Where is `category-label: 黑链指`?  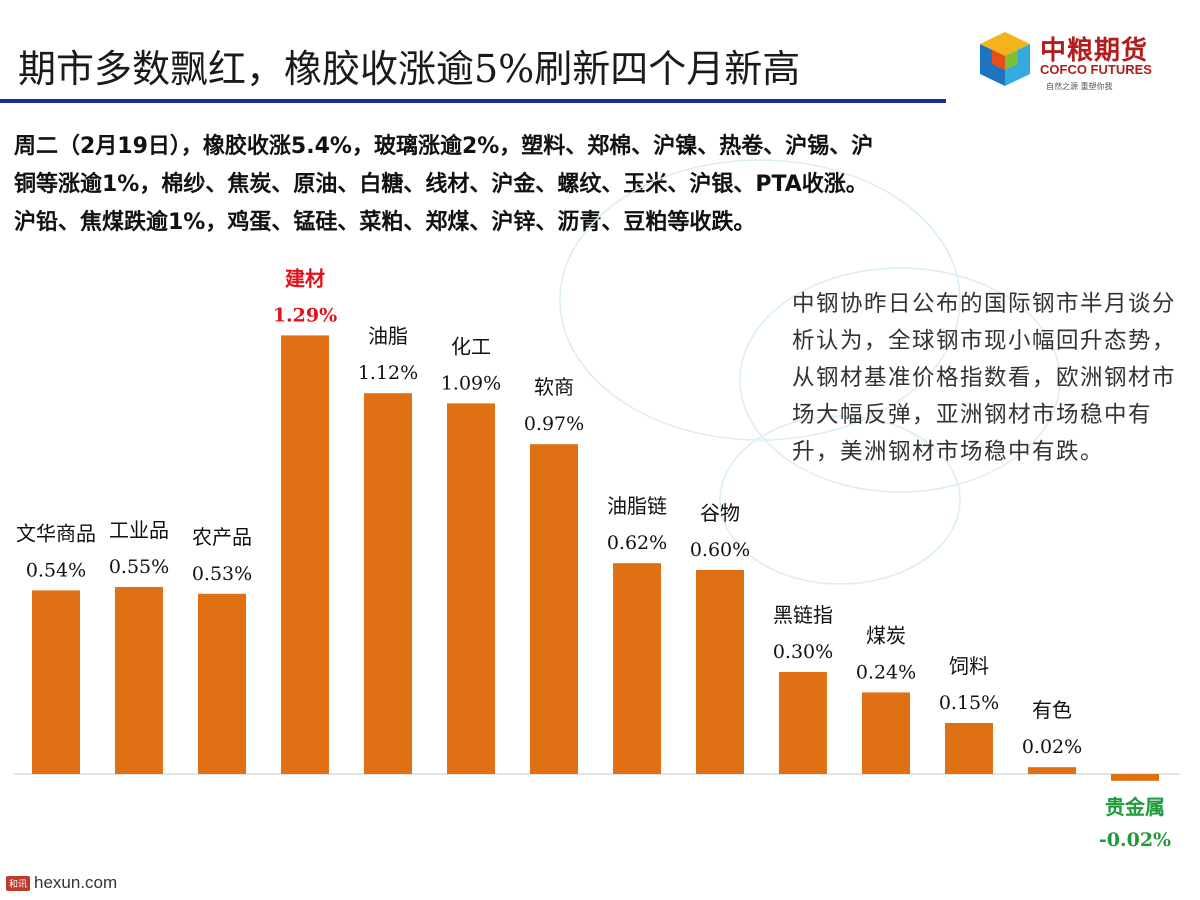 category-label: 黑链指 is located at coordinates (803, 615).